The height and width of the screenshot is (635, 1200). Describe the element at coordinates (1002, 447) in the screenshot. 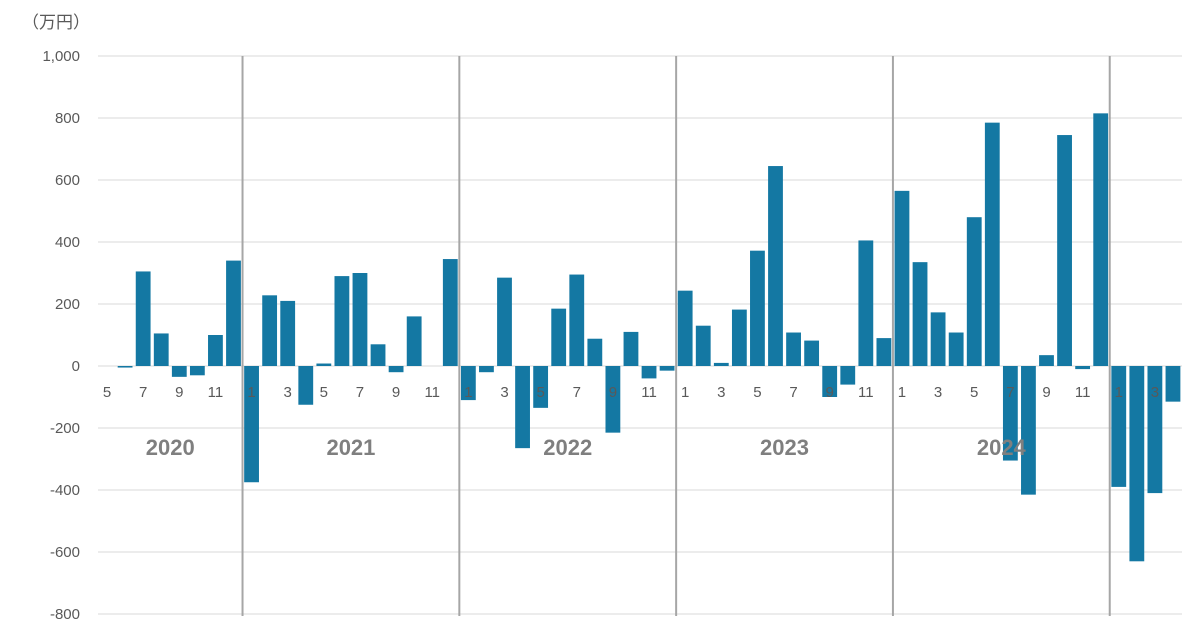

I see `year-label: 2024` at that location.